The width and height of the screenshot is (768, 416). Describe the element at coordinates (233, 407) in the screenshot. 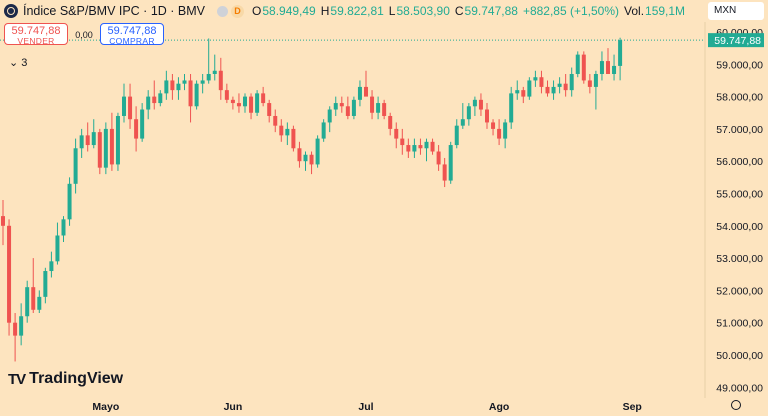

I see `x-tick-label: Jun` at that location.